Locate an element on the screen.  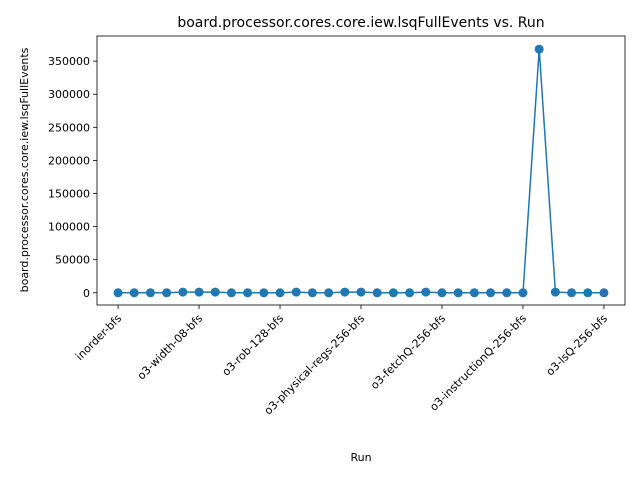
x-tick-label: o3-instructionQ-256-bfs is located at coordinates (478, 363).